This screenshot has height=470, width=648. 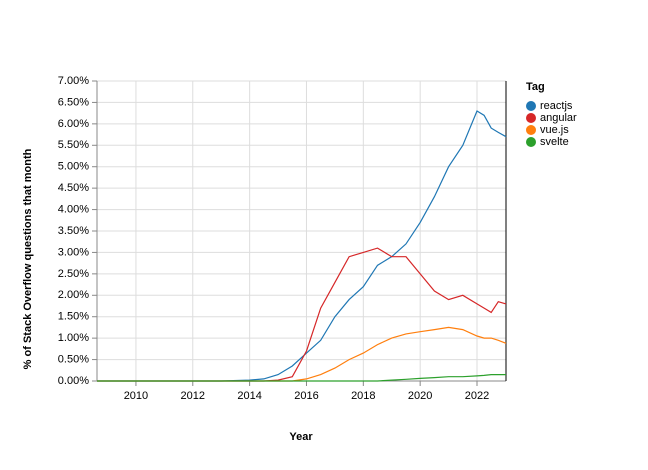 I want to click on y-tick-label: 4.50%, so click(x=73, y=188).